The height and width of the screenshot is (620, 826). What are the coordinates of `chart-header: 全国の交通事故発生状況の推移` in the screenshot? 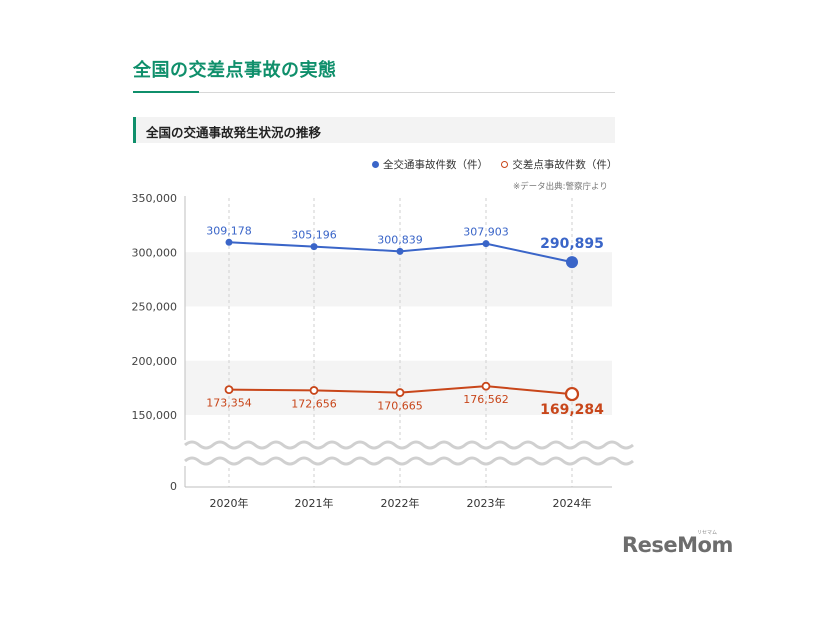 It's located at (374, 130).